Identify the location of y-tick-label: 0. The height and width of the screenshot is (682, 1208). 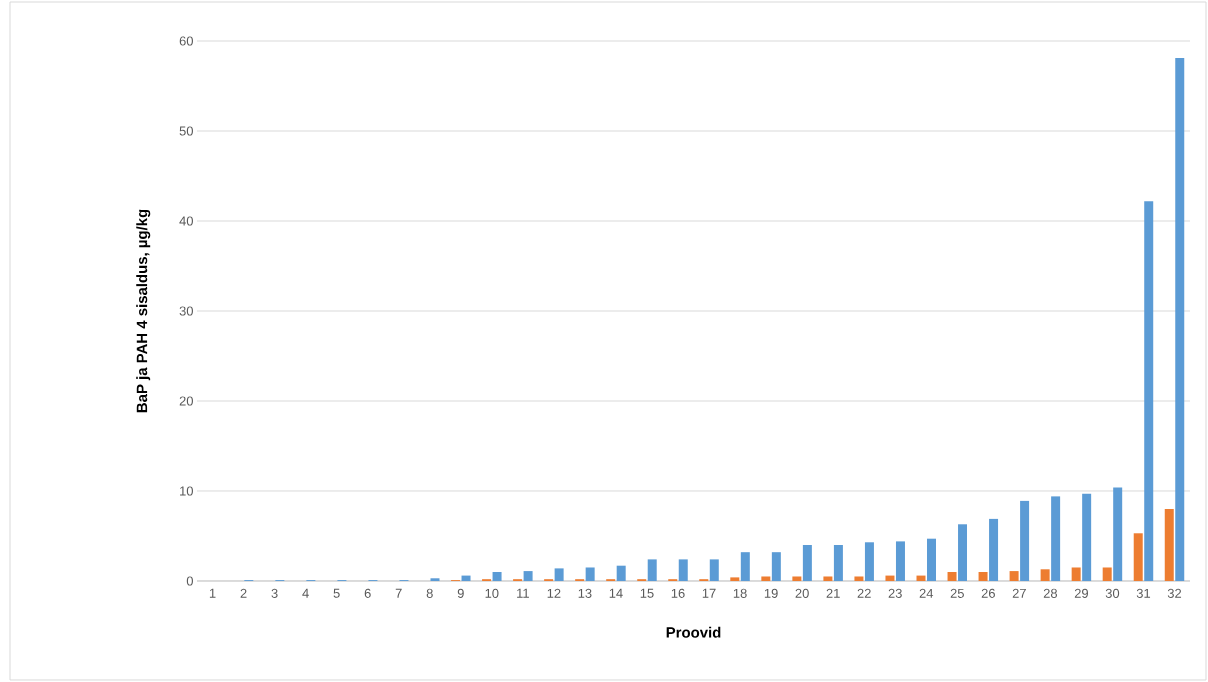
(189, 581).